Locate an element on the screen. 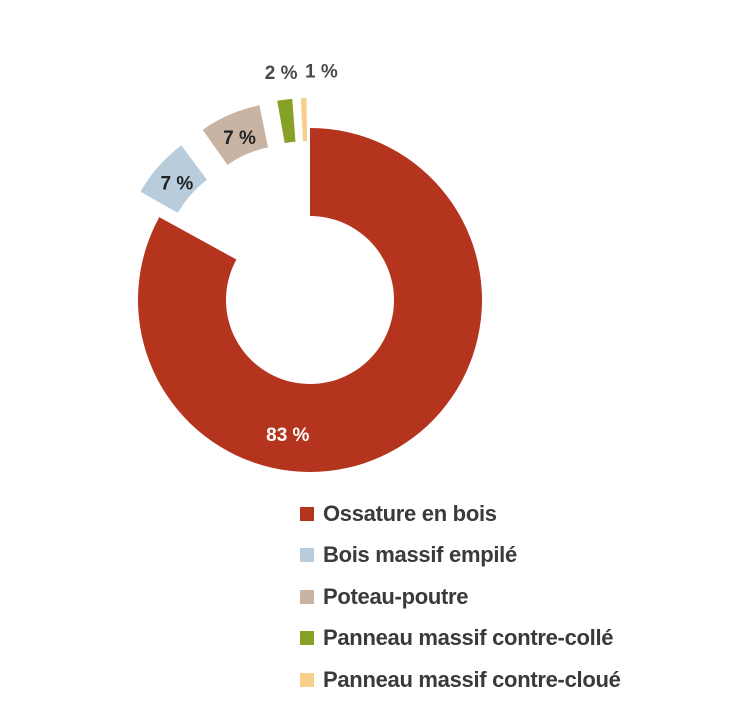 The width and height of the screenshot is (744, 702). legend-label-ossature-en-bois: Ossature en bois is located at coordinates (410, 513).